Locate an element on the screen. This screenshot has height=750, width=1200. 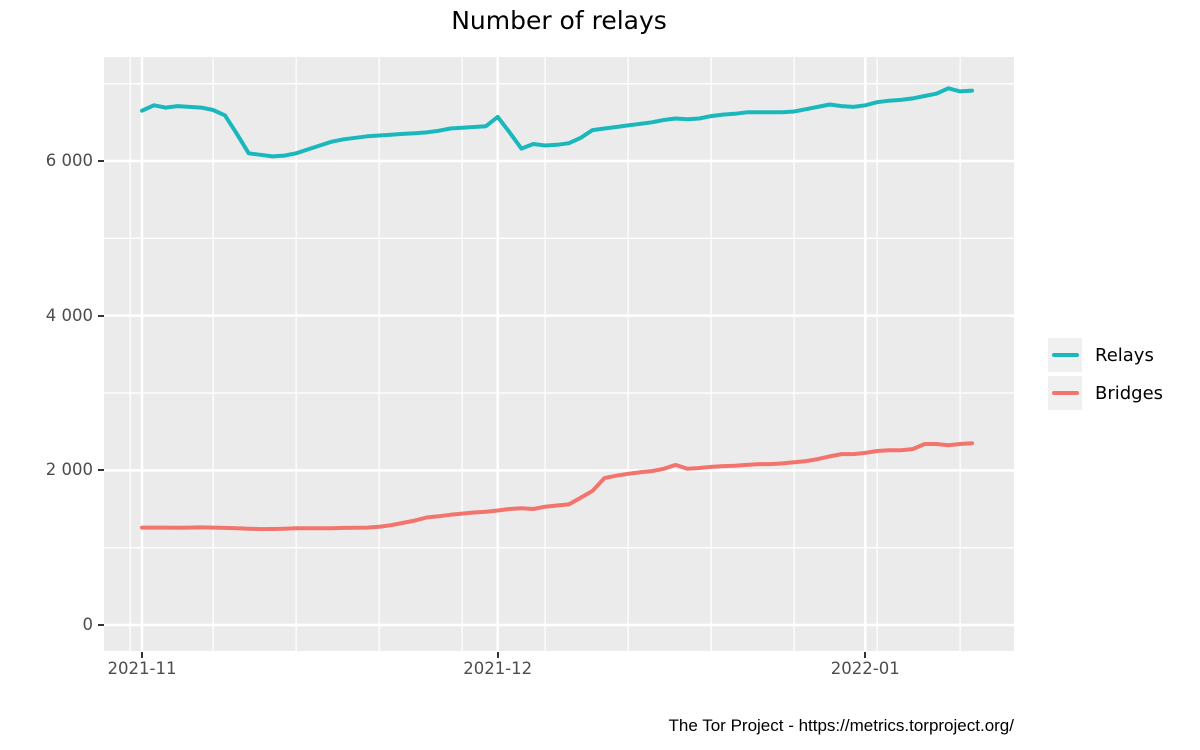
relays-line-swatch is located at coordinates (1065, 355).